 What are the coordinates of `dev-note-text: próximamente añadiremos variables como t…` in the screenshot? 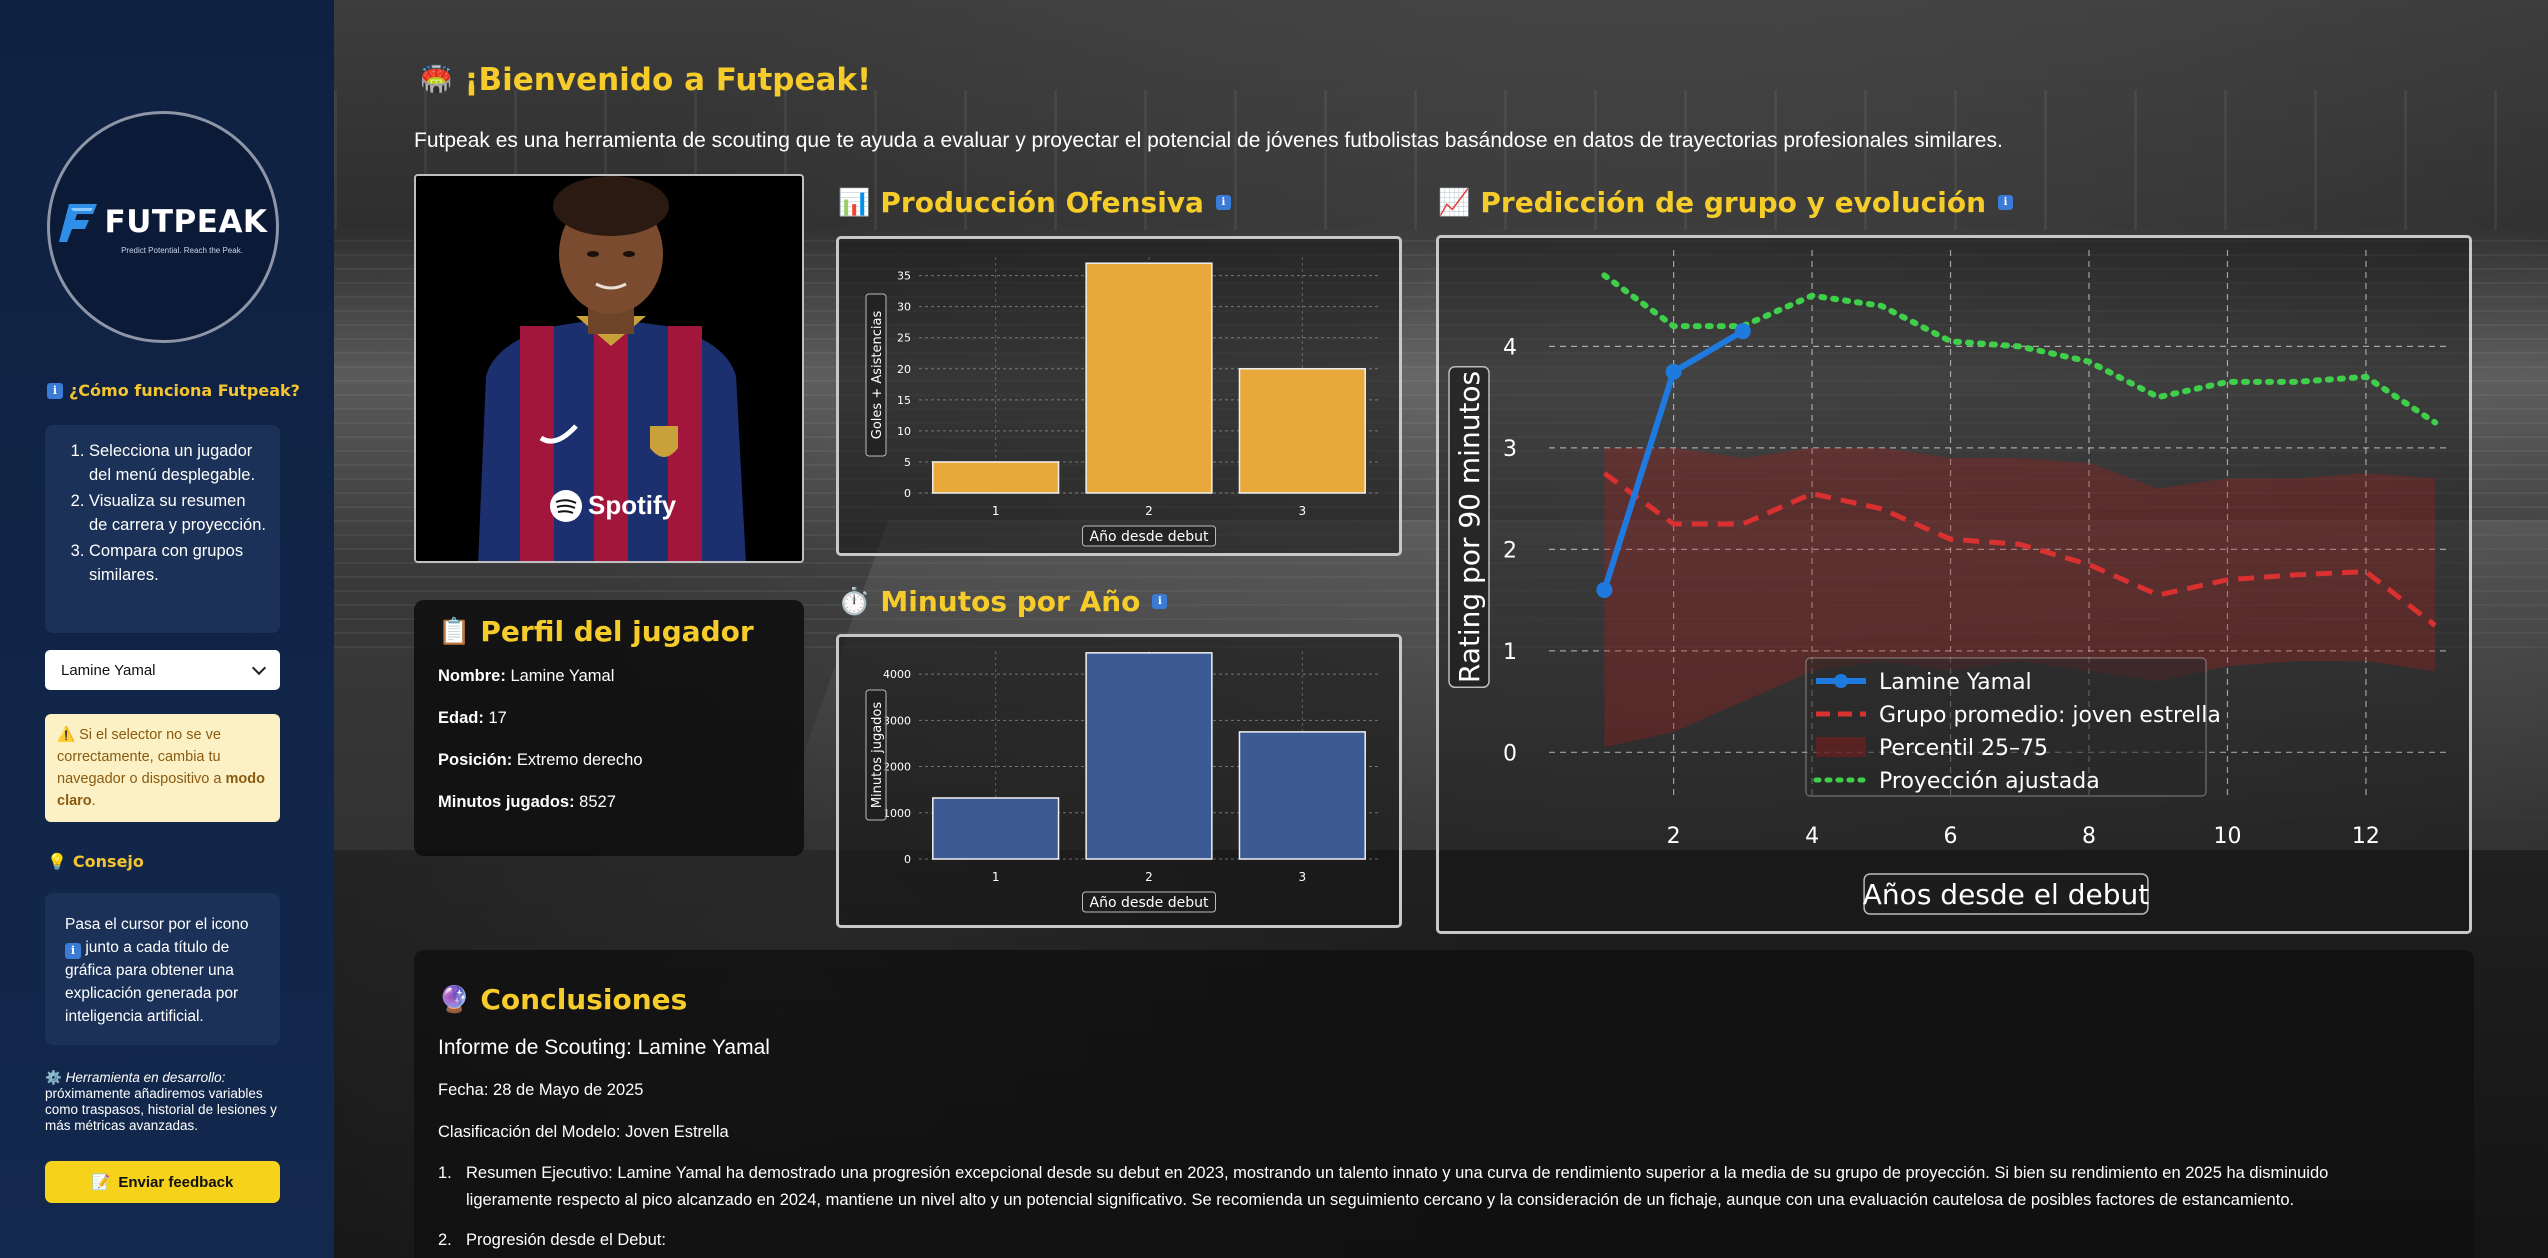 It's located at (161, 1109).